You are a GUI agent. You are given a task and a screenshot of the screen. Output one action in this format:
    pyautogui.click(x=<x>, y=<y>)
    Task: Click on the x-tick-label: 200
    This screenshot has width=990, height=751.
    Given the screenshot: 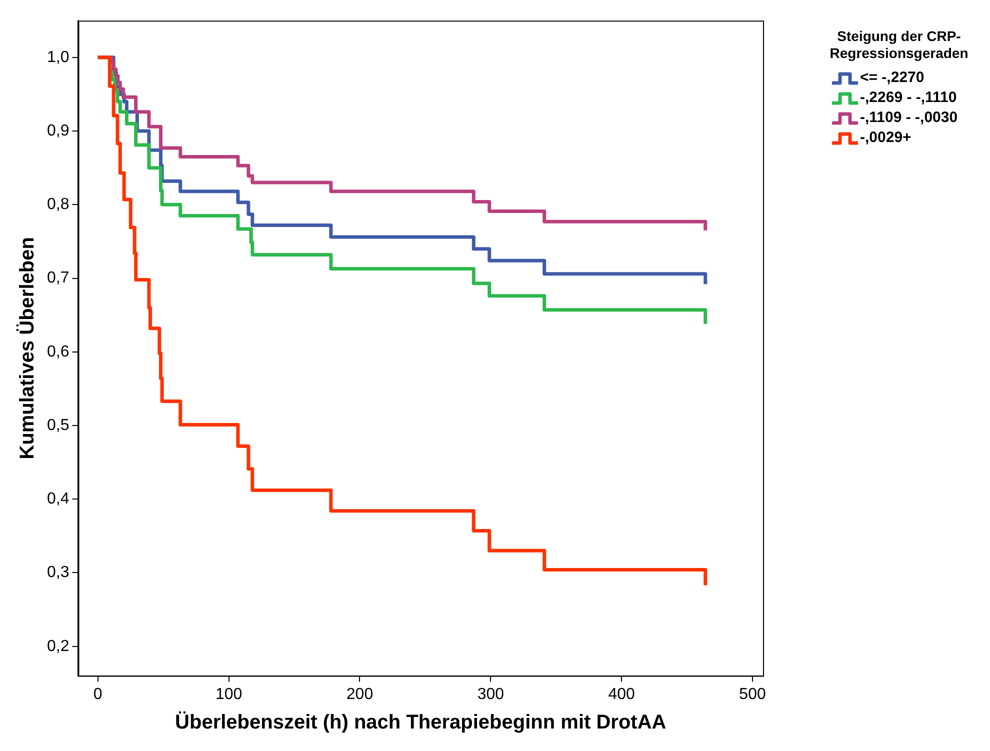 What is the action you would take?
    pyautogui.click(x=360, y=694)
    